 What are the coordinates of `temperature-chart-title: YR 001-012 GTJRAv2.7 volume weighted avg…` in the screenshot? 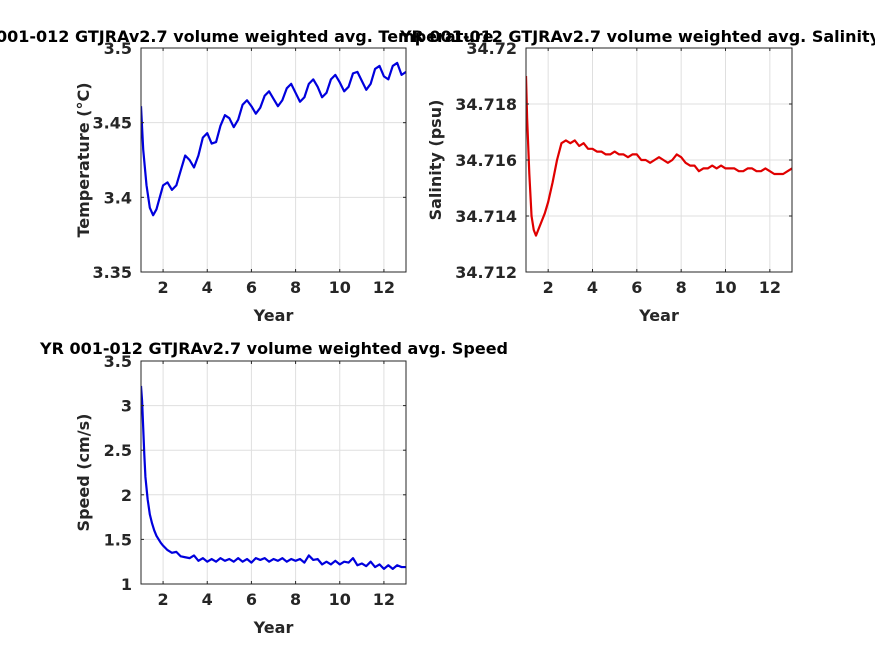 It's located at (247, 36).